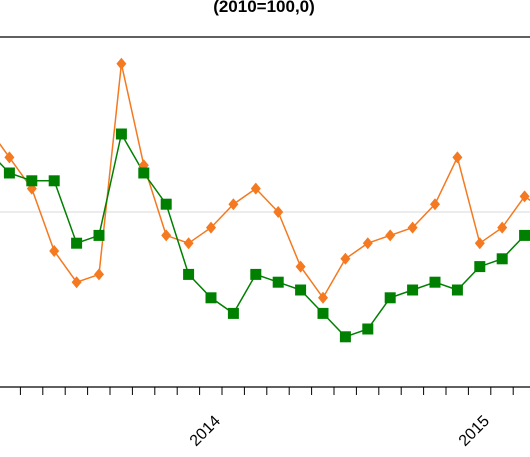 This screenshot has height=457, width=530. What do you see at coordinates (474, 431) in the screenshot?
I see `x-tick-label-2015: 2015` at bounding box center [474, 431].